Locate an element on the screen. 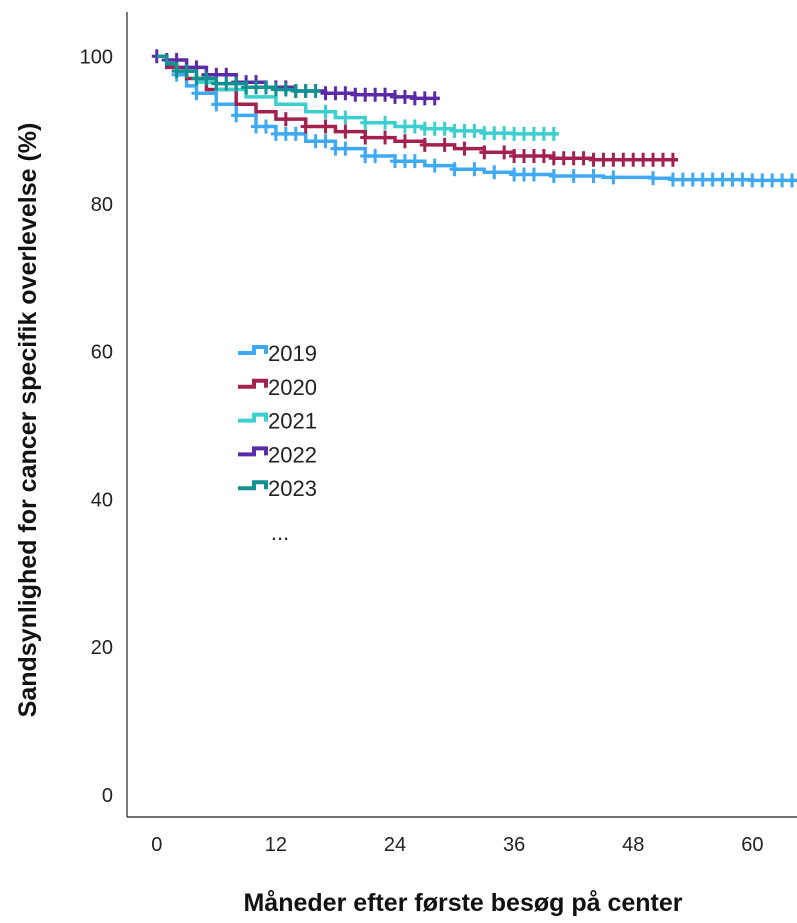 The image size is (797, 923). legend-label: 2023 is located at coordinates (292, 488).